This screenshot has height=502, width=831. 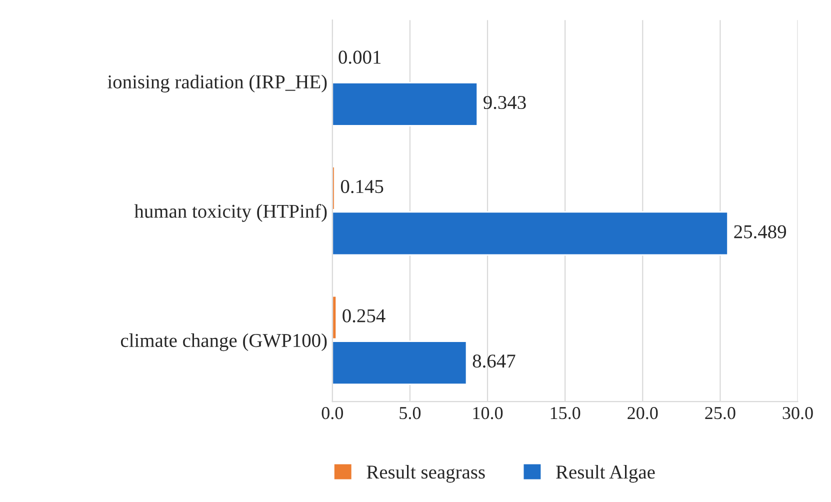 What do you see at coordinates (760, 231) in the screenshot?
I see `data-label: 25.489` at bounding box center [760, 231].